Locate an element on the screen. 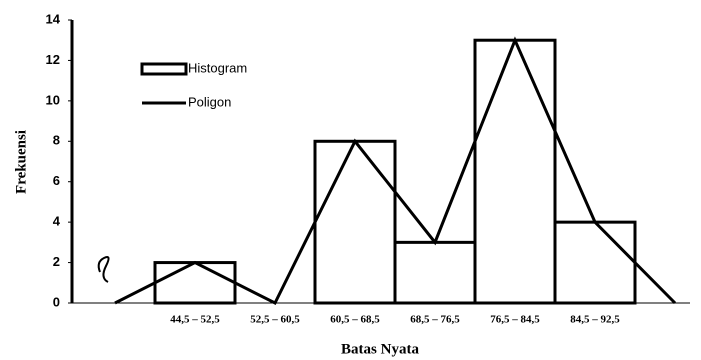  legend-label: Poligon is located at coordinates (209, 101).